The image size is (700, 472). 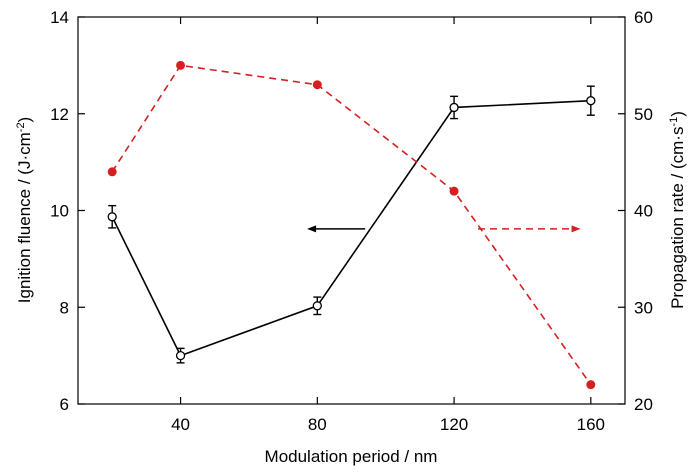 I want to click on right-y-tick-label: 20, so click(x=643, y=404).